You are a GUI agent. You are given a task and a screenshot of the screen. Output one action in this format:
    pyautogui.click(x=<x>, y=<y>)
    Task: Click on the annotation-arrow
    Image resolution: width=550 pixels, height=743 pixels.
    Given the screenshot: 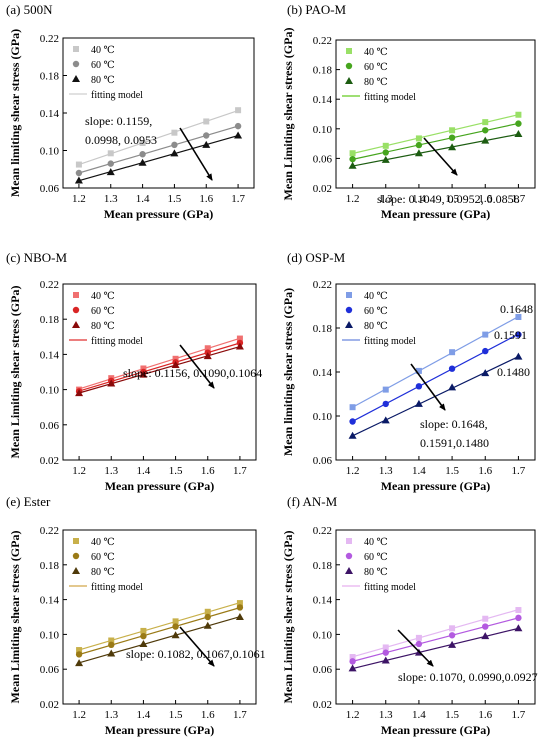 What is the action you would take?
    pyautogui.click(x=197, y=366)
    